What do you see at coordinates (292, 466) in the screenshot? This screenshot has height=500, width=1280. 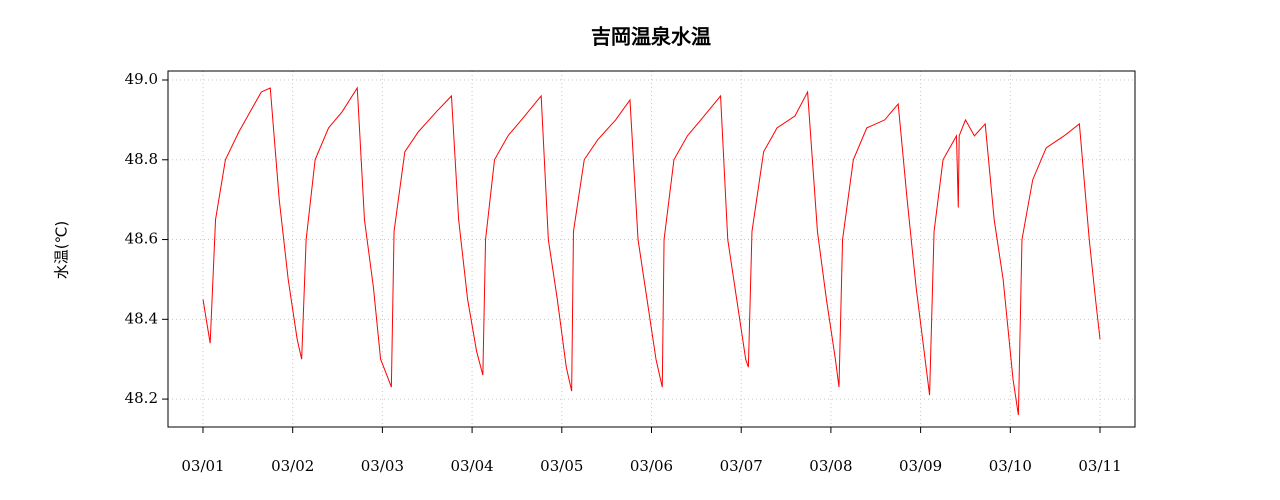 I see `x-tick-label: 03/02` at bounding box center [292, 466].